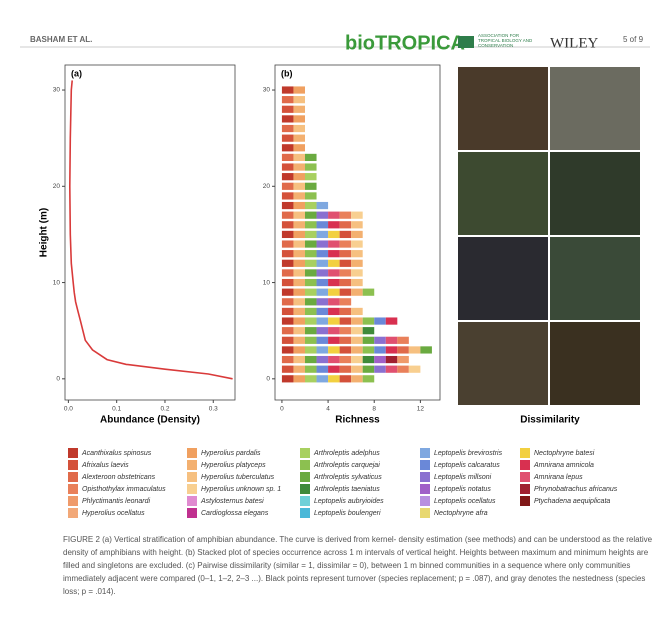 This screenshot has height=629, width=660. I want to click on legend-label: Arthroleptis adelphus, so click(346, 453).